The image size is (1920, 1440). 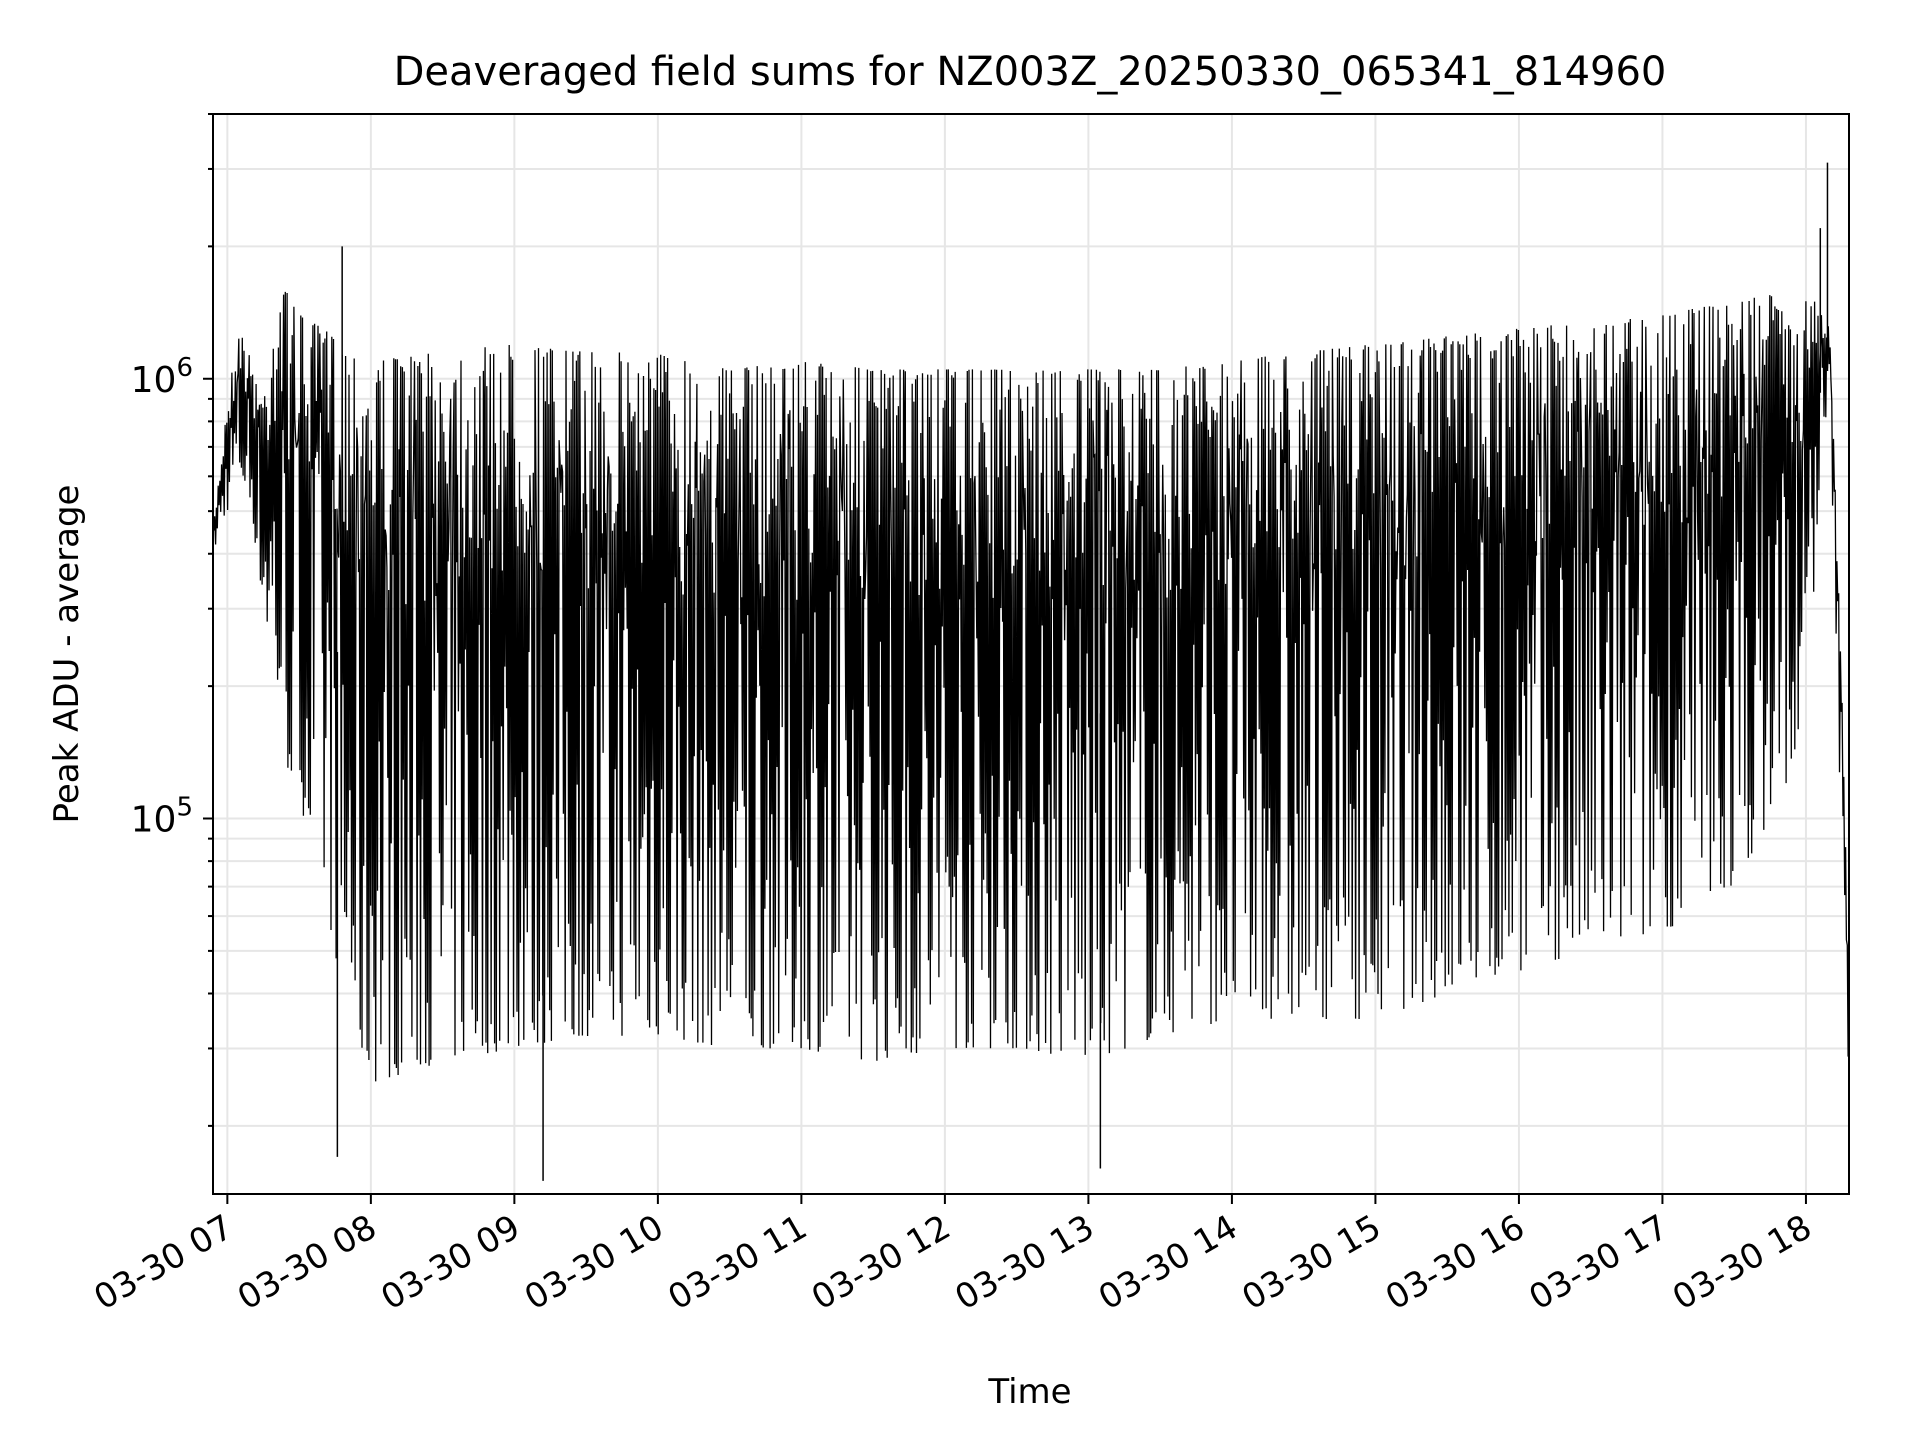 What do you see at coordinates (162, 817) in the screenshot?
I see `y-tick-label: 10⁵` at bounding box center [162, 817].